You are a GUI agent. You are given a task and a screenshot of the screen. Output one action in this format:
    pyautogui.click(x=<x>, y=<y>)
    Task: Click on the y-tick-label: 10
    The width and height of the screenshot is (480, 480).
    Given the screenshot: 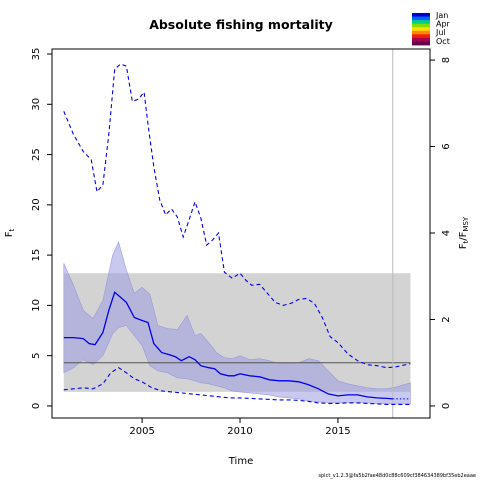 What is the action you would take?
    pyautogui.click(x=36, y=305)
    